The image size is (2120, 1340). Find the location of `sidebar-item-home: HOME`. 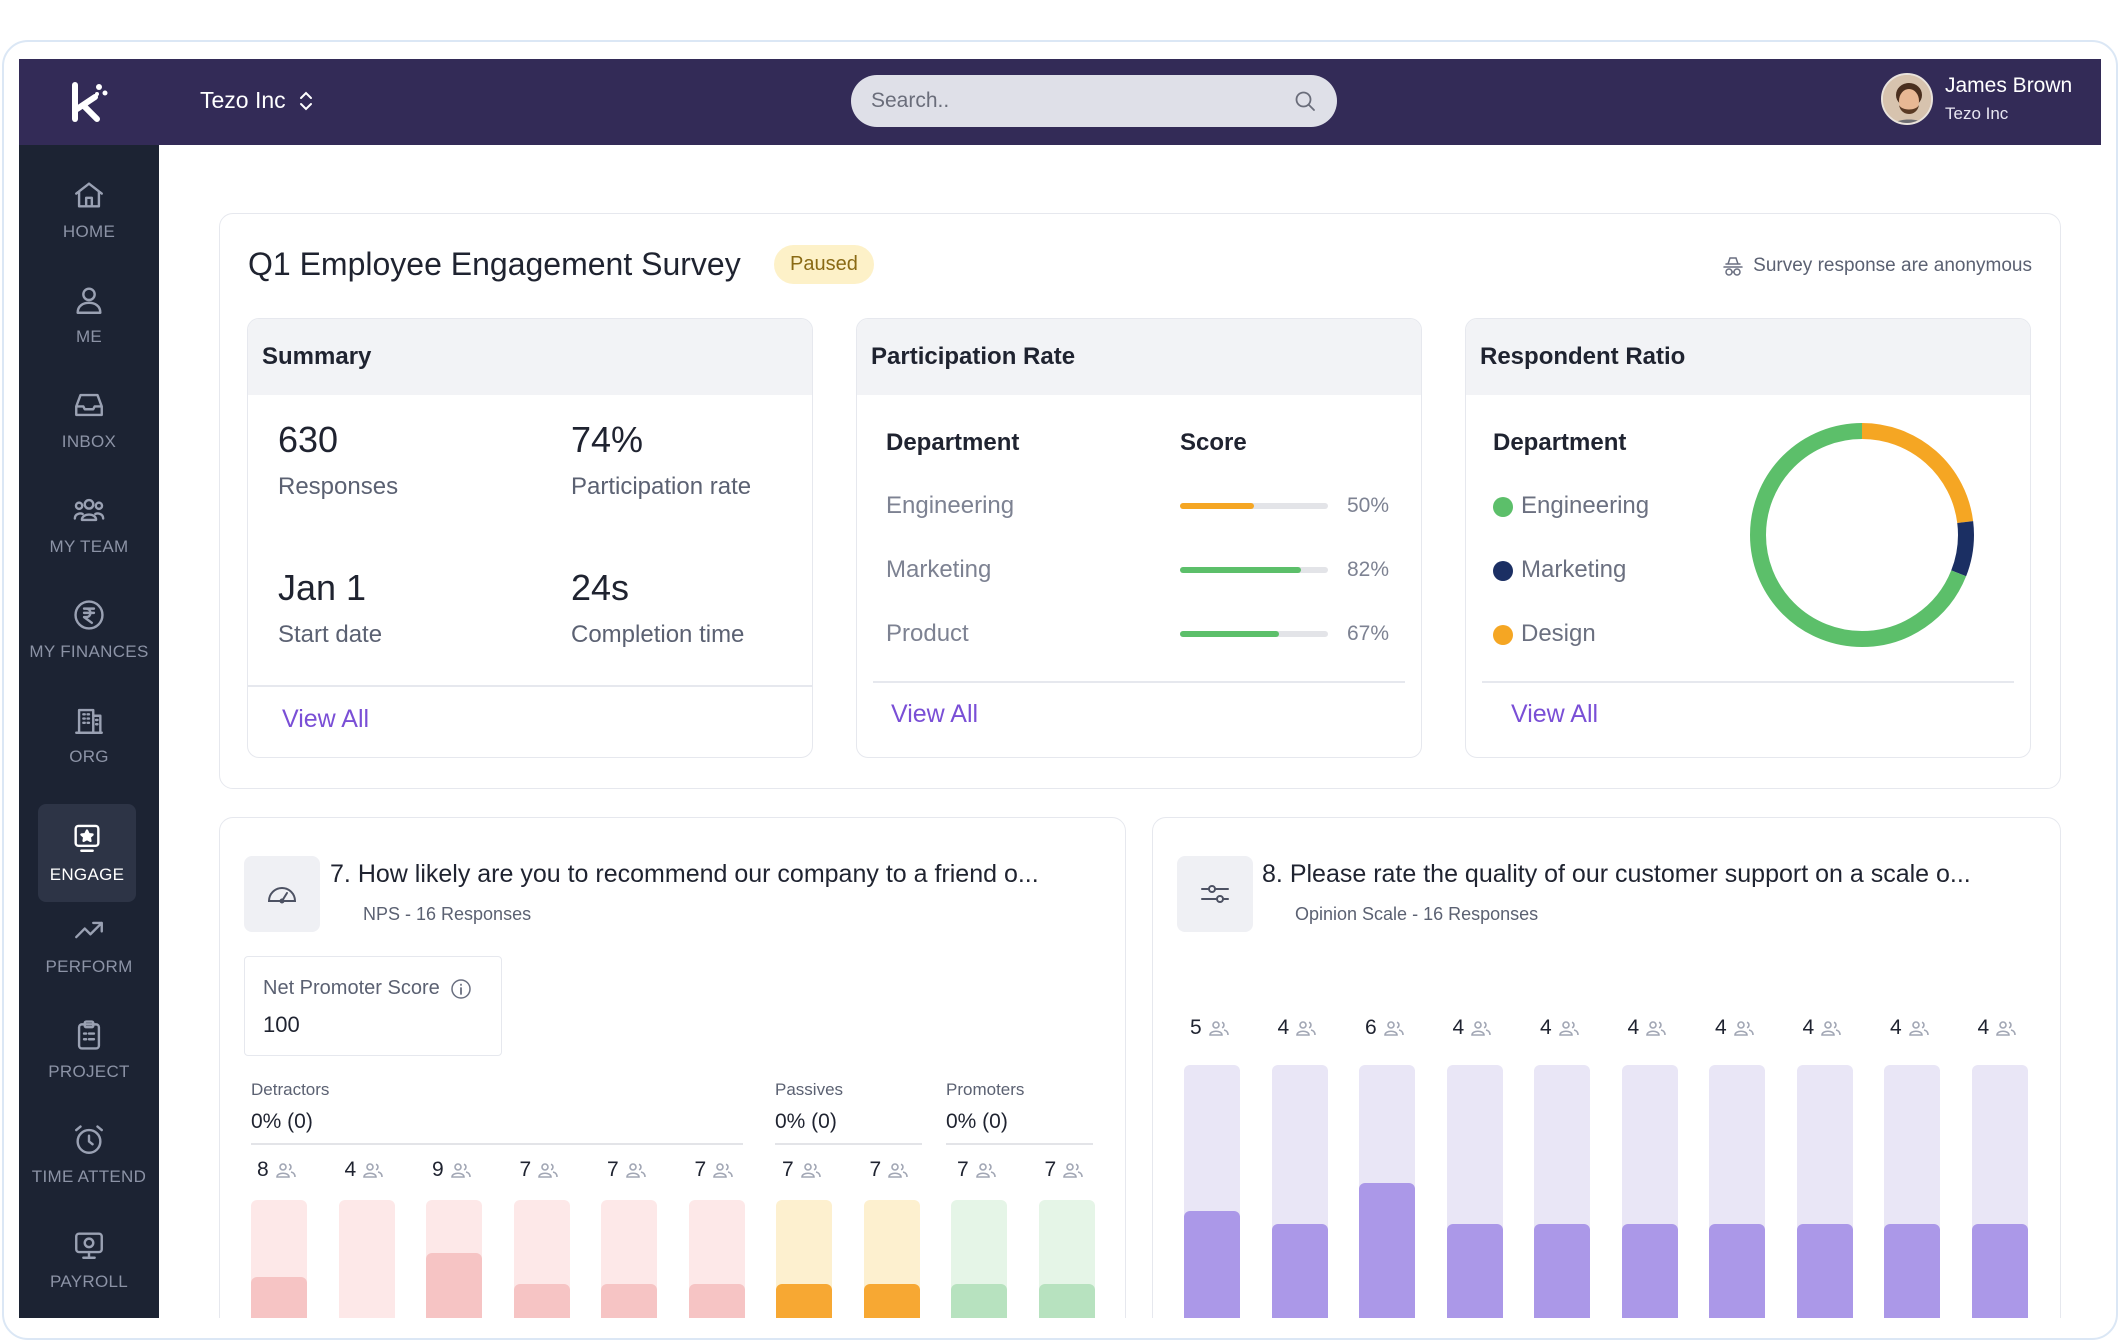

sidebar-item-home: HOME is located at coordinates (89, 210).